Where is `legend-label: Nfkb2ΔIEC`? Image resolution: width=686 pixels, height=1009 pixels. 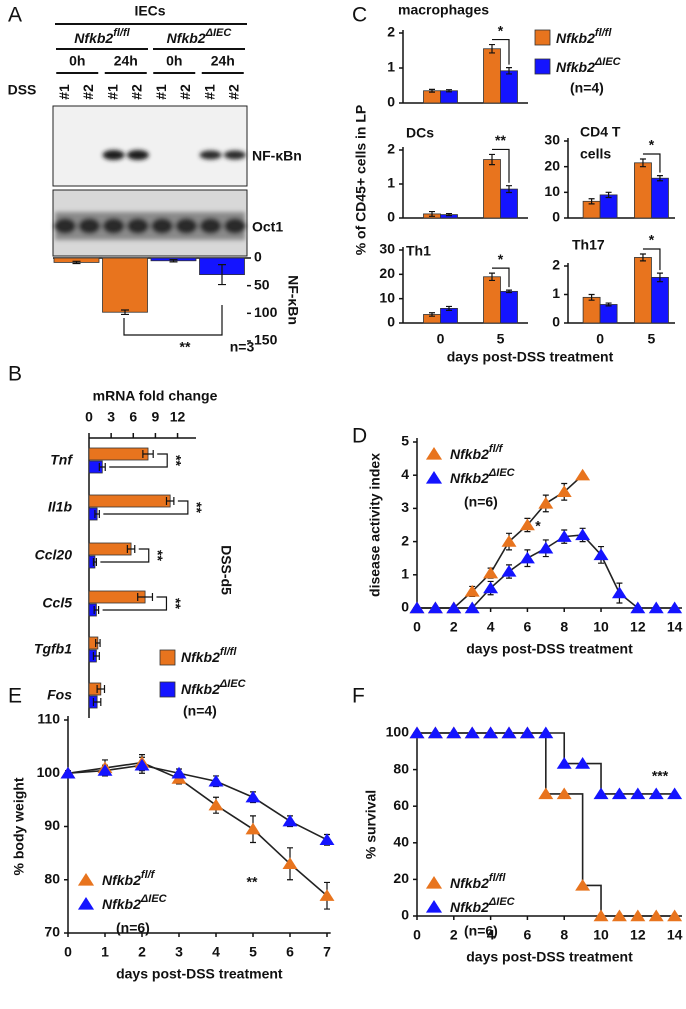 legend-label: Nfkb2ΔIEC is located at coordinates (483, 476).